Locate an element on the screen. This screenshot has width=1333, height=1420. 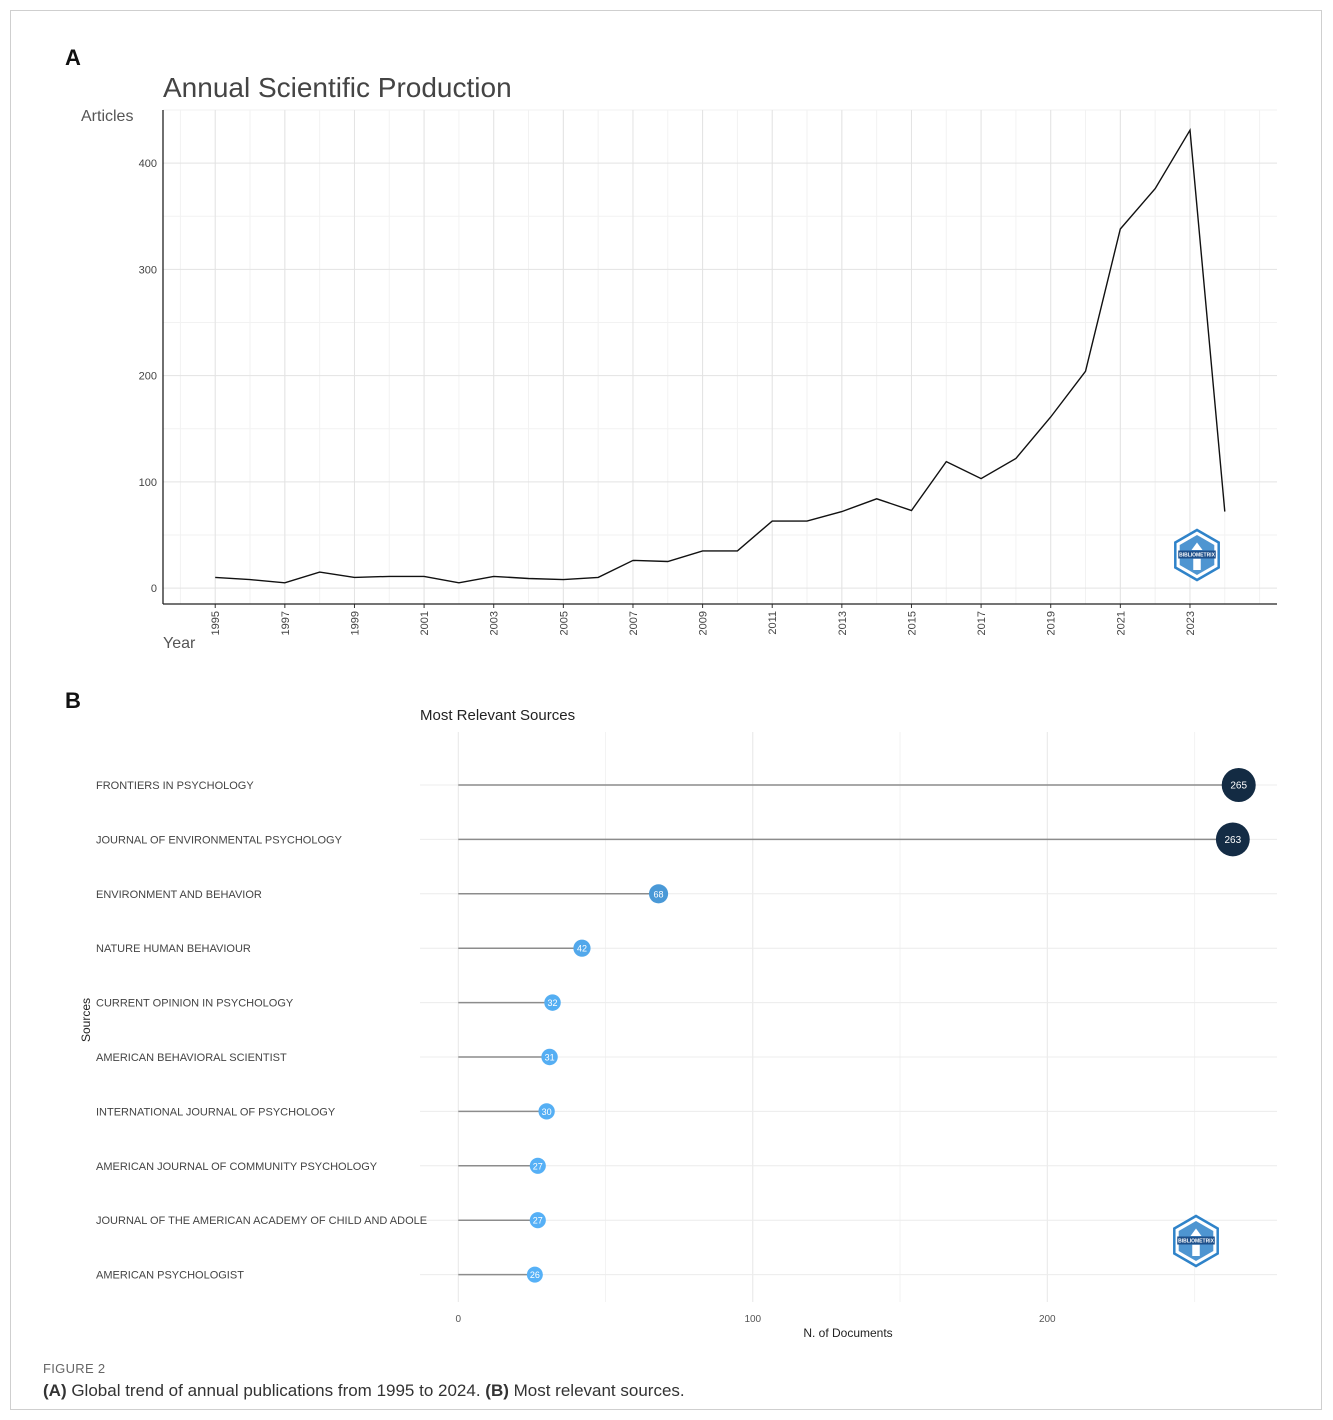
chart-b-xtick-label: 200 is located at coordinates (1047, 1319).